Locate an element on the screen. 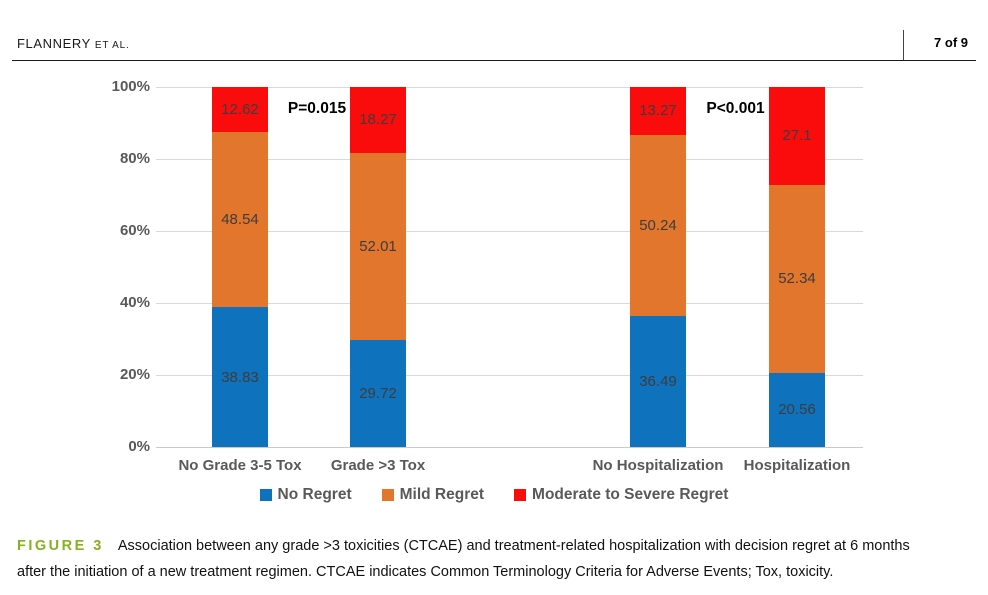 Image resolution: width=988 pixels, height=595 pixels. bar-segment: 52.34 is located at coordinates (797, 278).